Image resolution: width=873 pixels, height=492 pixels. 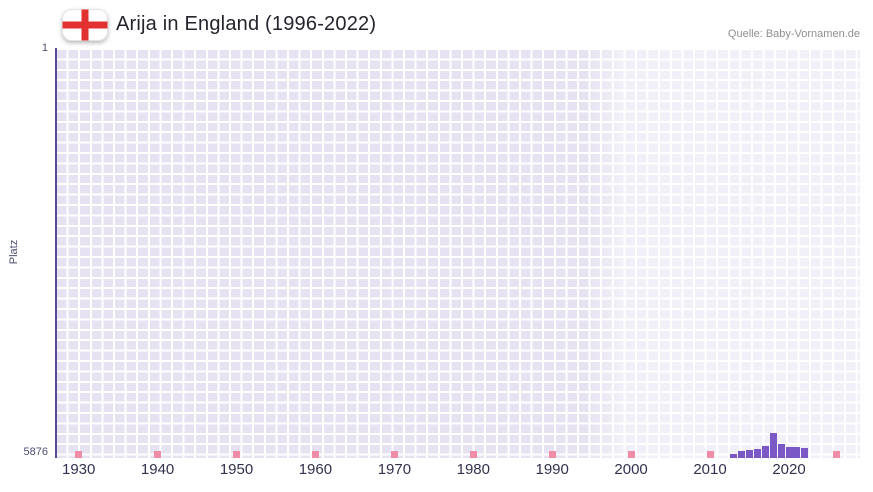 I want to click on x-axis-labels: 1930 1940 1950 1960 1970 1980 1990 2000 2010 2020, so click(x=436, y=473).